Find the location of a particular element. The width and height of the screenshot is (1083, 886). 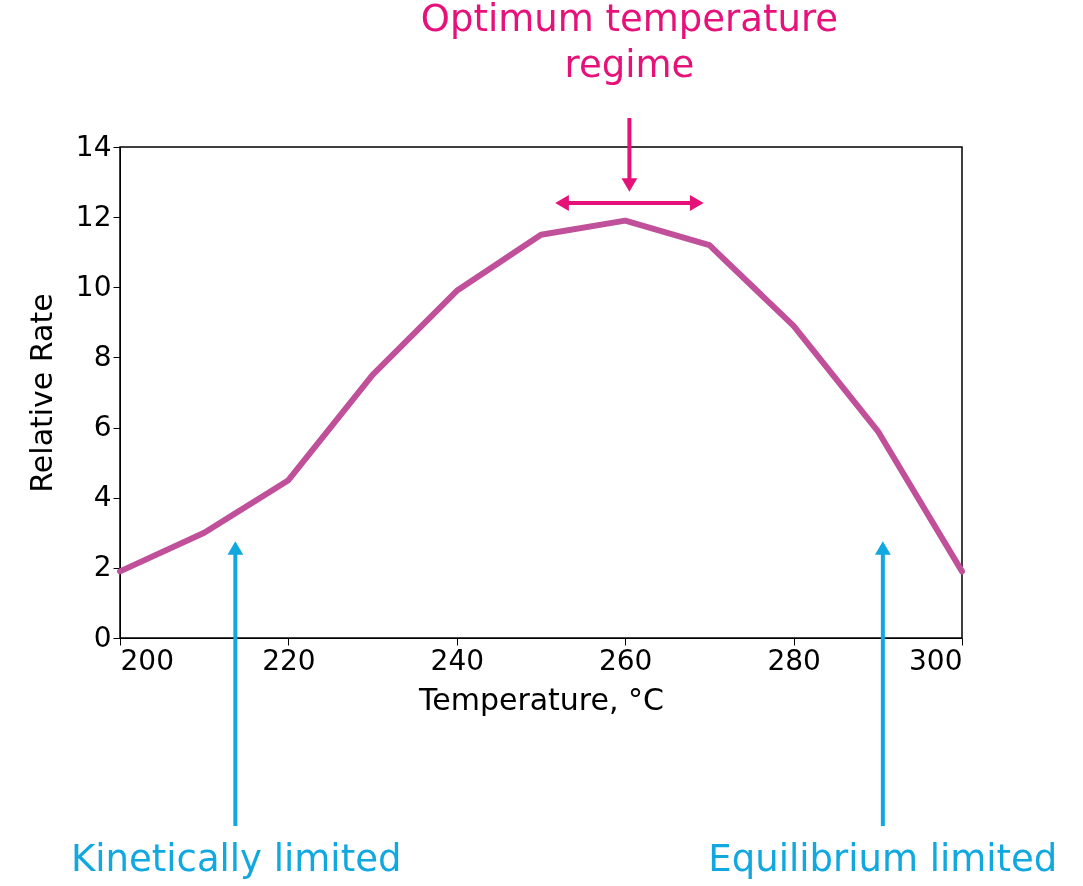

x-tick-label: 200 is located at coordinates (147, 660).